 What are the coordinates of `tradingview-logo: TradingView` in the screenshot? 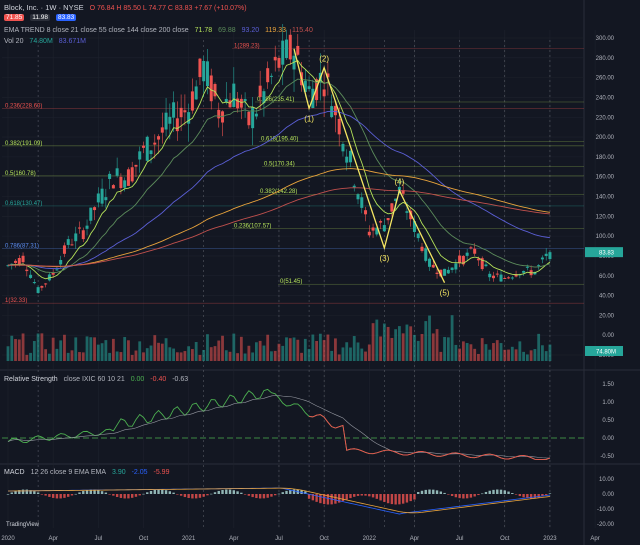 It's located at (22, 525).